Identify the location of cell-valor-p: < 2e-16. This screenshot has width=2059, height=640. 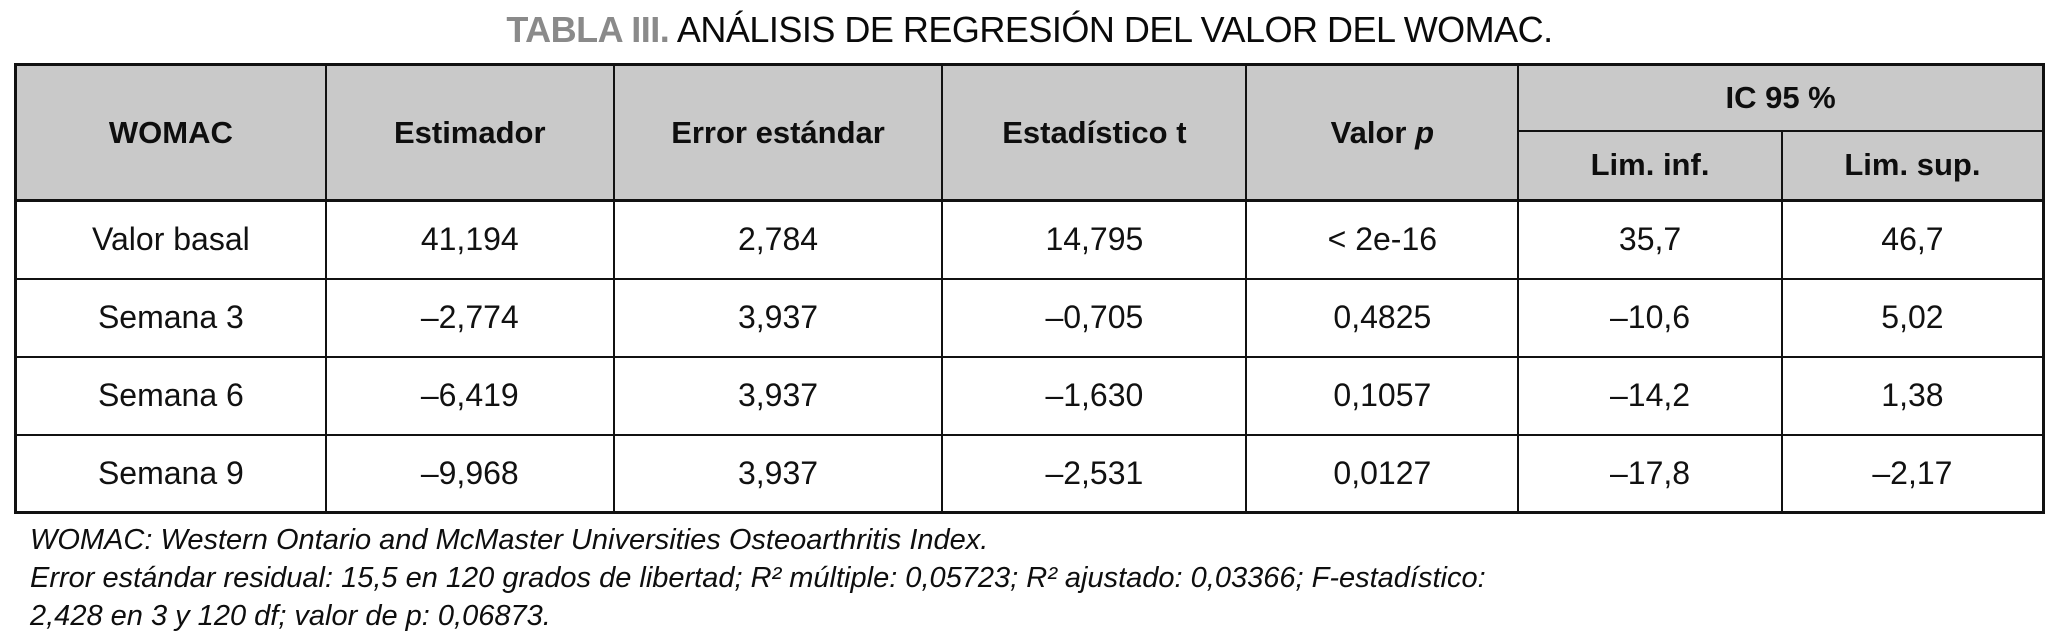
(1382, 239).